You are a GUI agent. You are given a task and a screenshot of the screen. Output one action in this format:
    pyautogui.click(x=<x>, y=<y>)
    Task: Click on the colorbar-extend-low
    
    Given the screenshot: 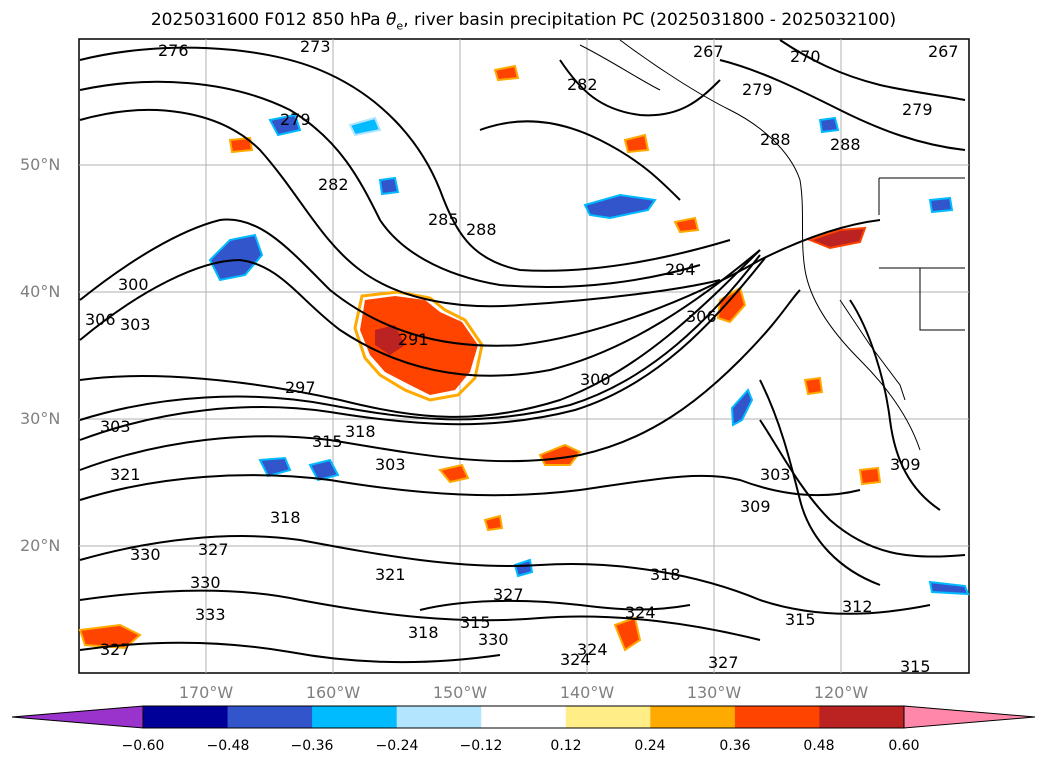 What is the action you would take?
    pyautogui.click(x=77, y=717)
    